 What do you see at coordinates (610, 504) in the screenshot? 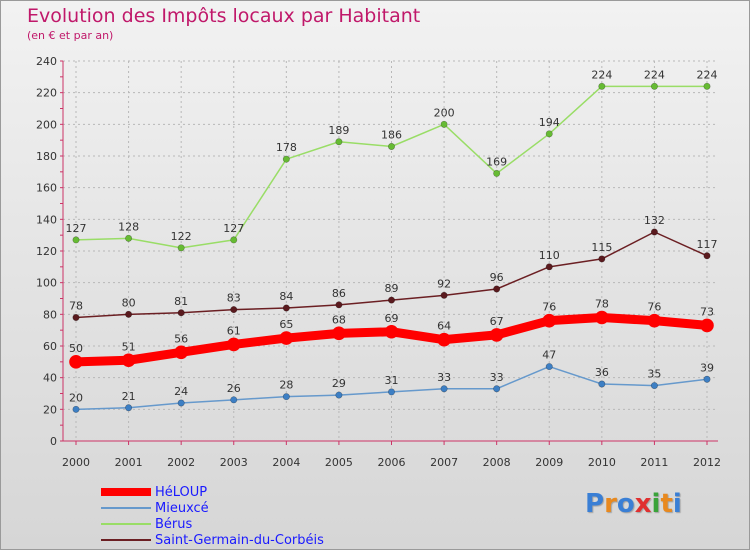
I see `logo-letter: r` at bounding box center [610, 504].